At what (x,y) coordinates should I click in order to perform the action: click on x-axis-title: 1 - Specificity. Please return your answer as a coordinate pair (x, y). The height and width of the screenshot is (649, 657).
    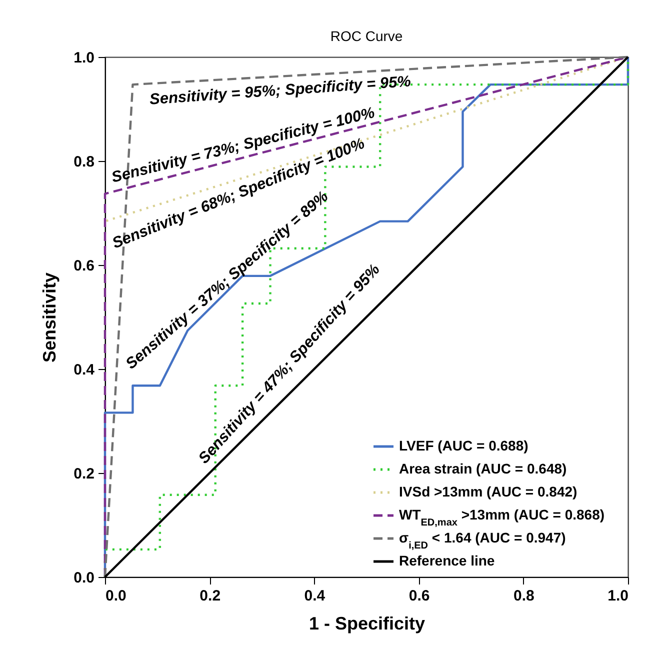
    Looking at the image, I should click on (367, 624).